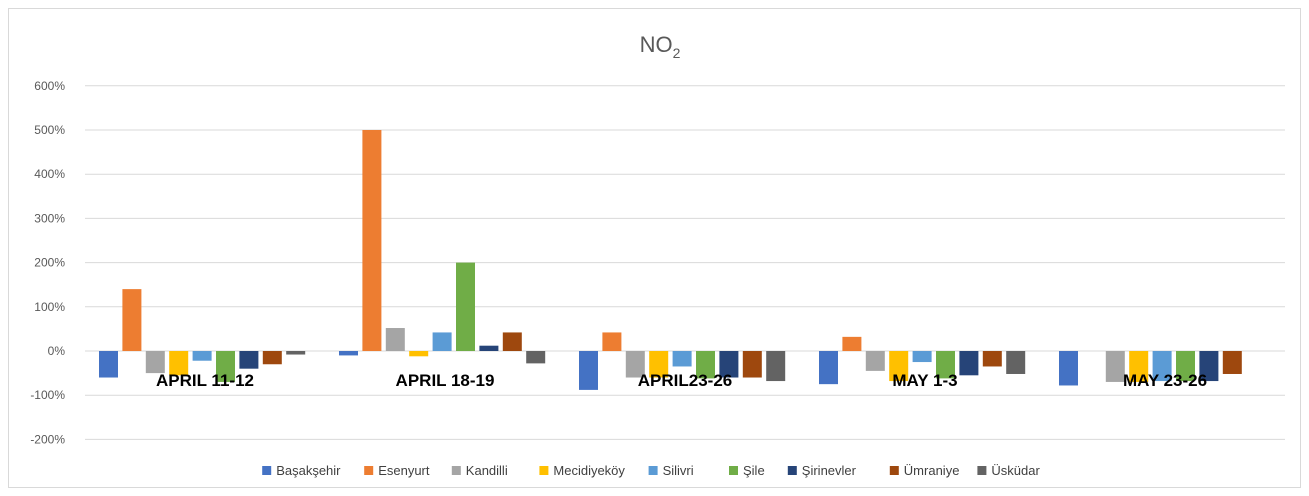 Image resolution: width=1309 pixels, height=496 pixels. Describe the element at coordinates (924, 380) in the screenshot. I see `category-label: MAY 1-3` at that location.